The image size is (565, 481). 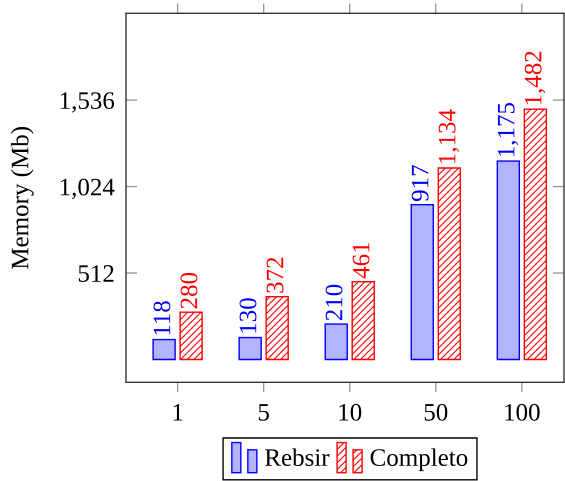 I want to click on y-tick-label: 1,024, so click(x=87, y=189).